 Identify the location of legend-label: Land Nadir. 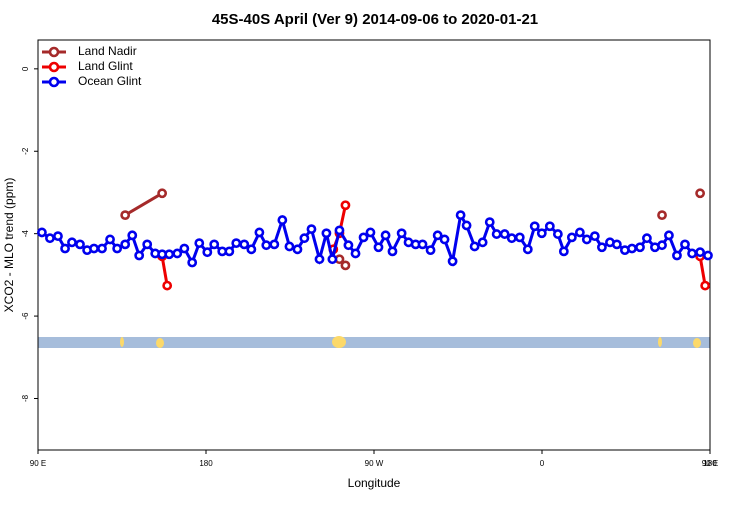
(107, 51).